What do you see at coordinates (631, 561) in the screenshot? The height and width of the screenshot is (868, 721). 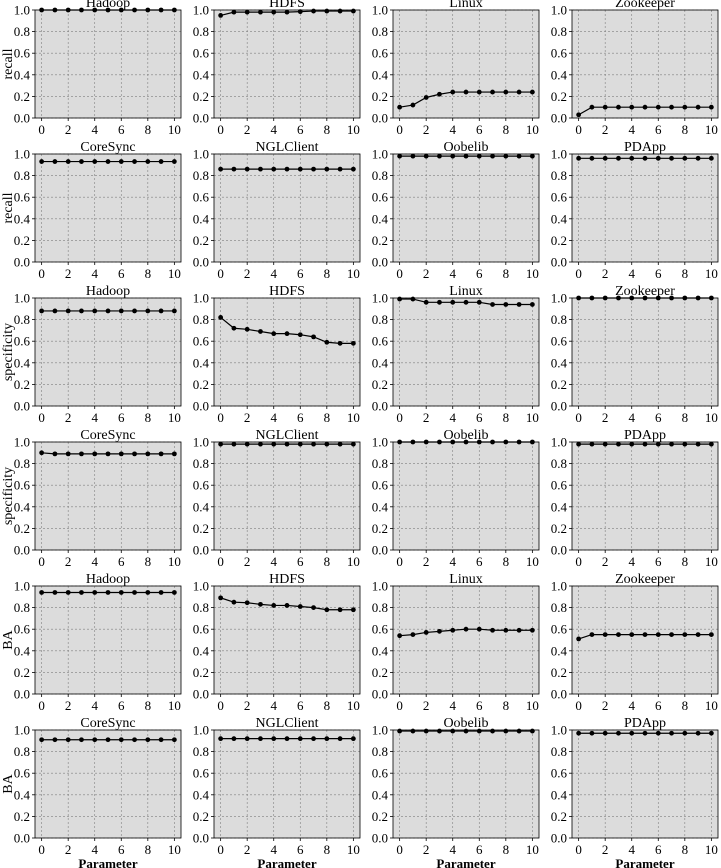 I see `x-tick-label: 4` at bounding box center [631, 561].